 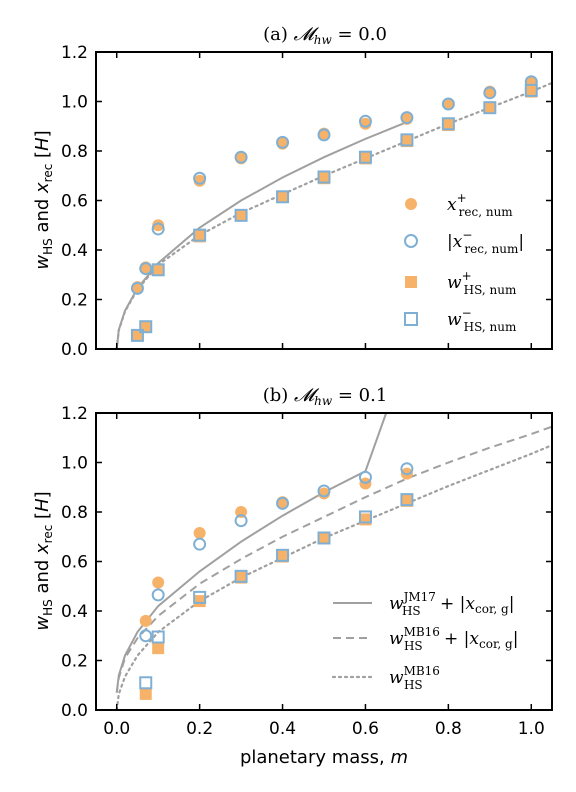 What do you see at coordinates (531, 729) in the screenshot?
I see `x-tick-label: 1.0` at bounding box center [531, 729].